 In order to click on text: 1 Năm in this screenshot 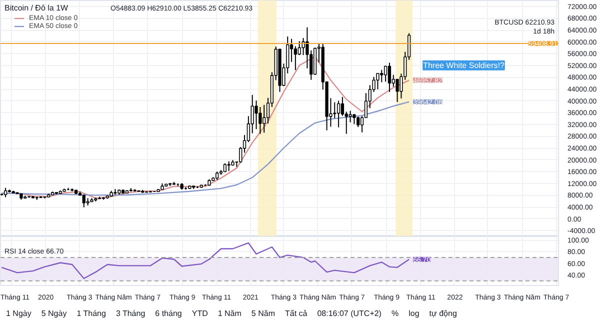, I will do `click(230, 313)`.